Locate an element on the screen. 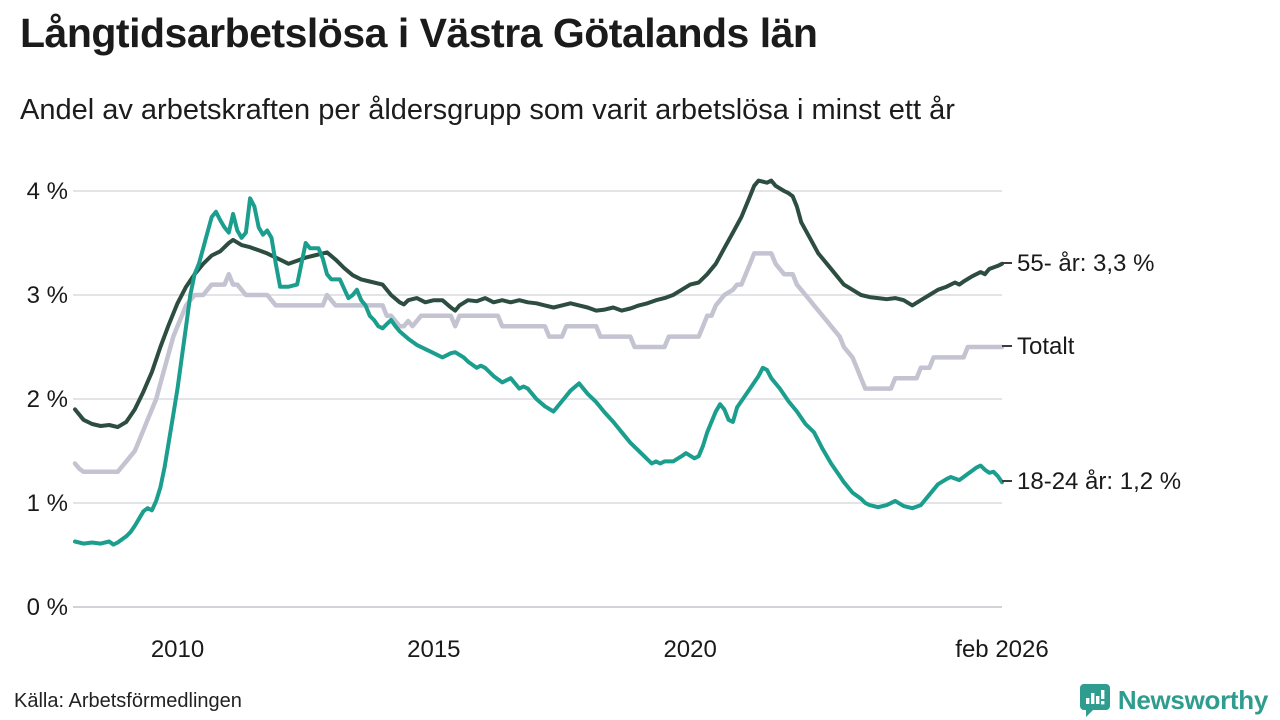 This screenshot has height=720, width=1280. series-end-label-text: 18-24 år: 1,2 % is located at coordinates (1099, 481).